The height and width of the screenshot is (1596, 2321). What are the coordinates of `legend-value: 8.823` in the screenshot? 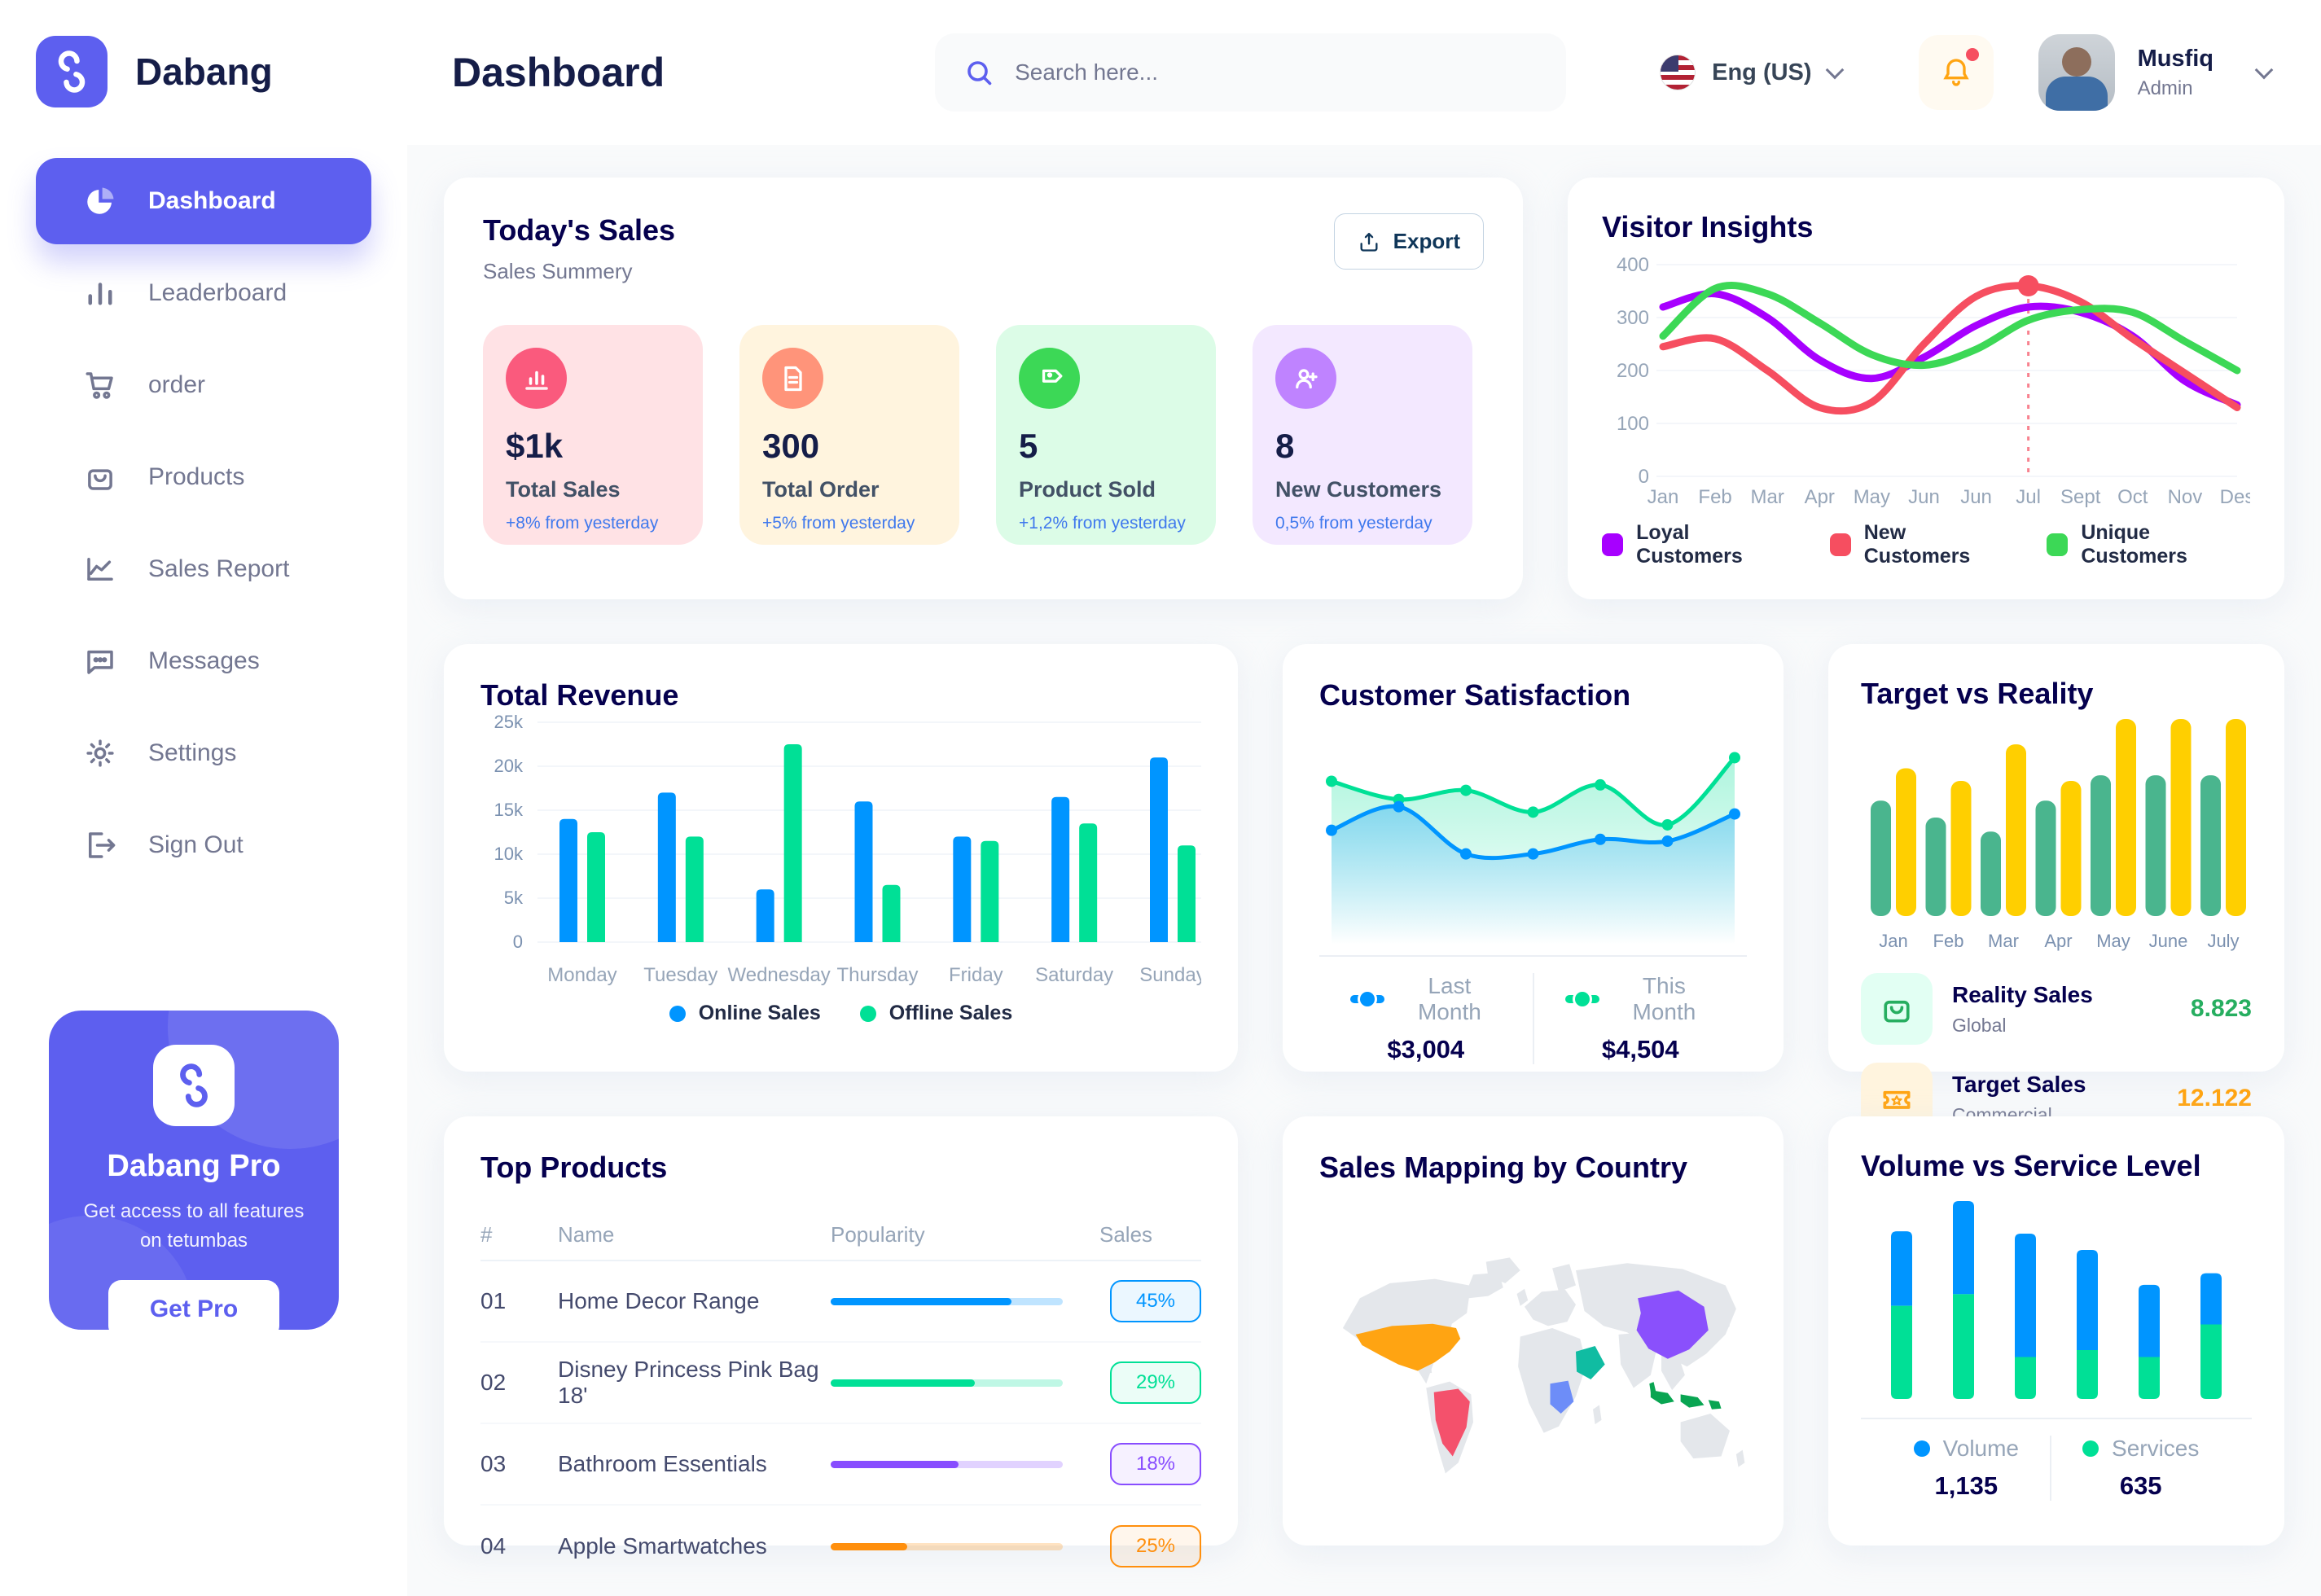 It's located at (2221, 1009).